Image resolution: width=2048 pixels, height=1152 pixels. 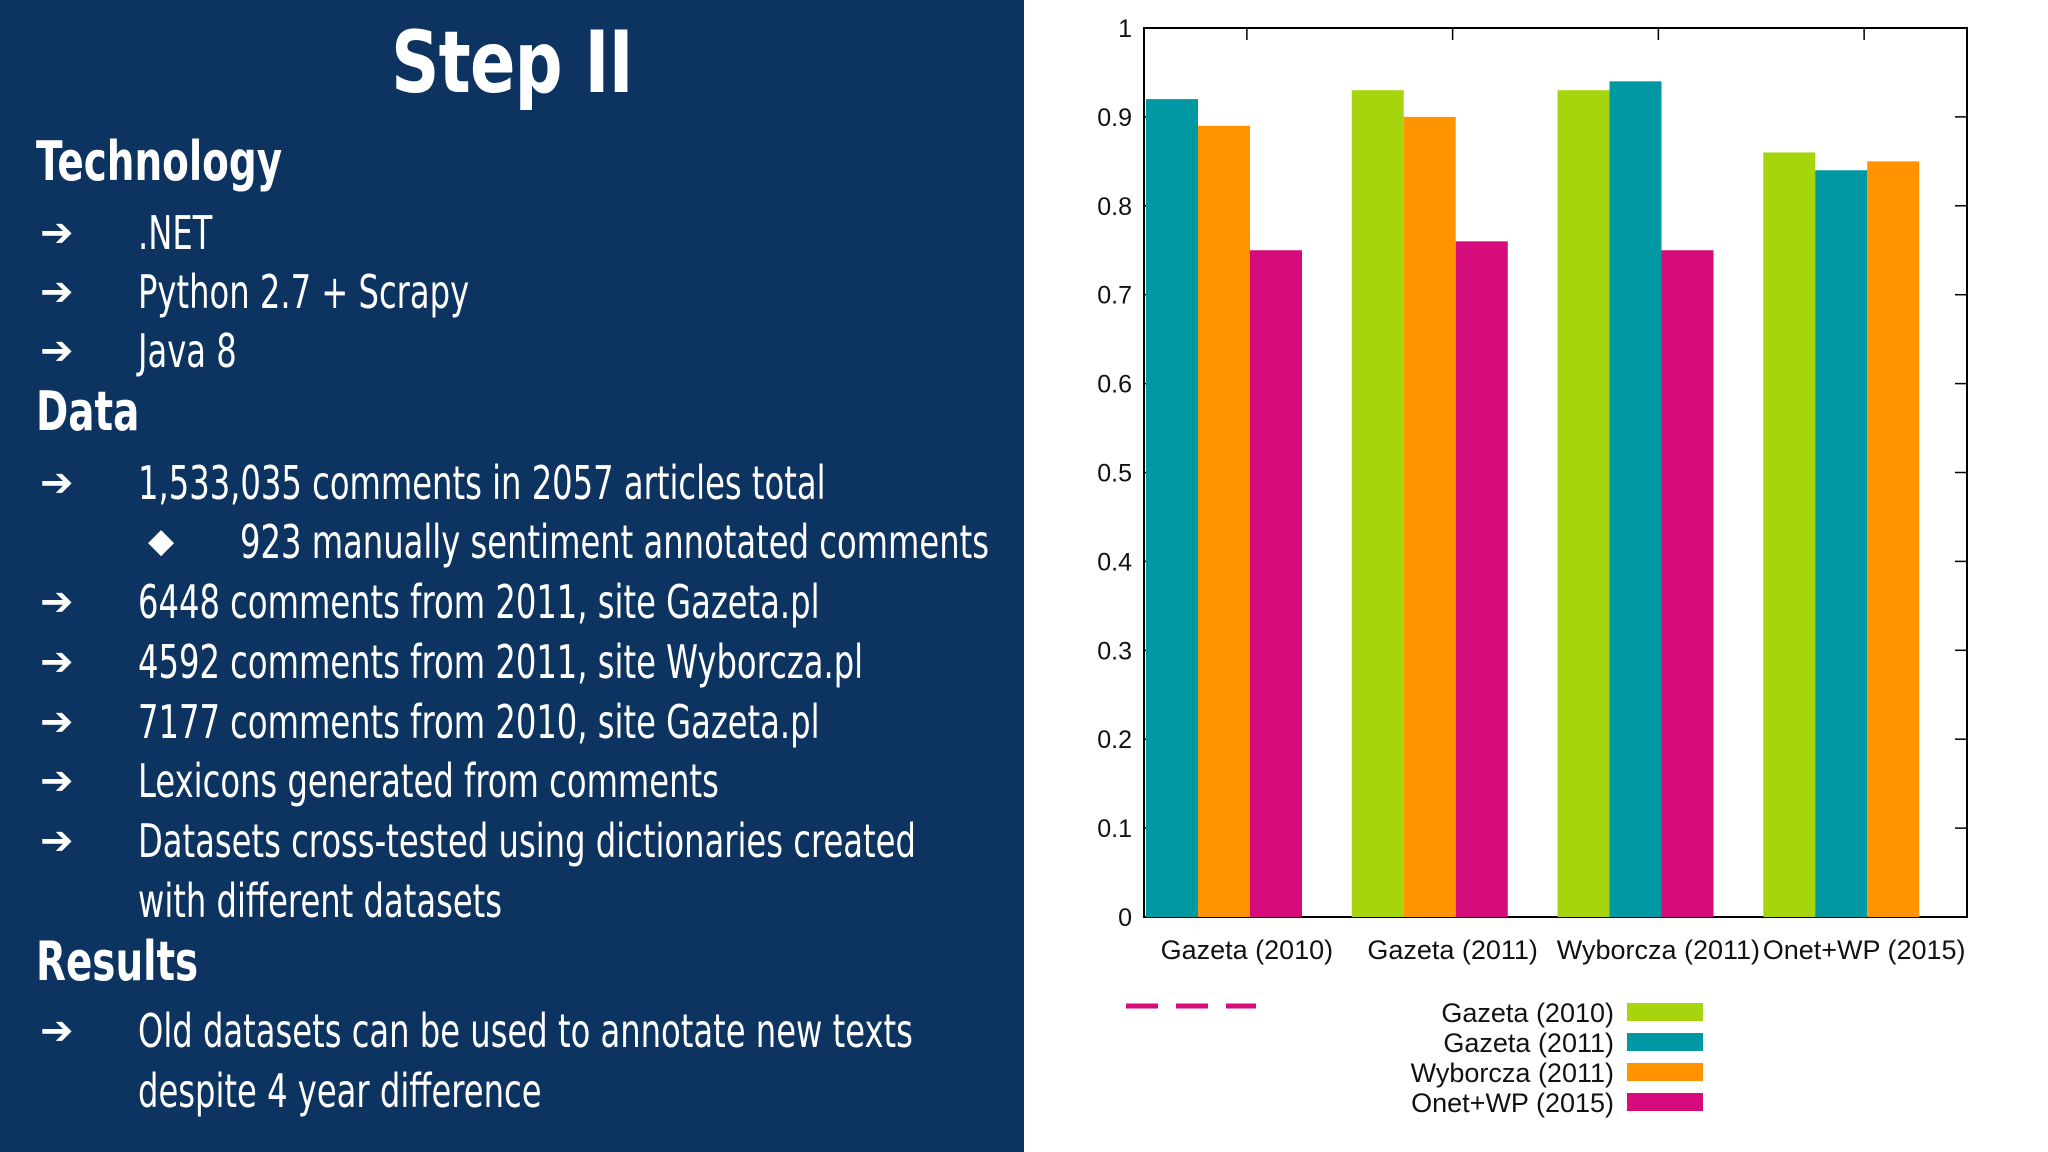 I want to click on legend-label: Onet+WP (2015), so click(x=1512, y=1103).